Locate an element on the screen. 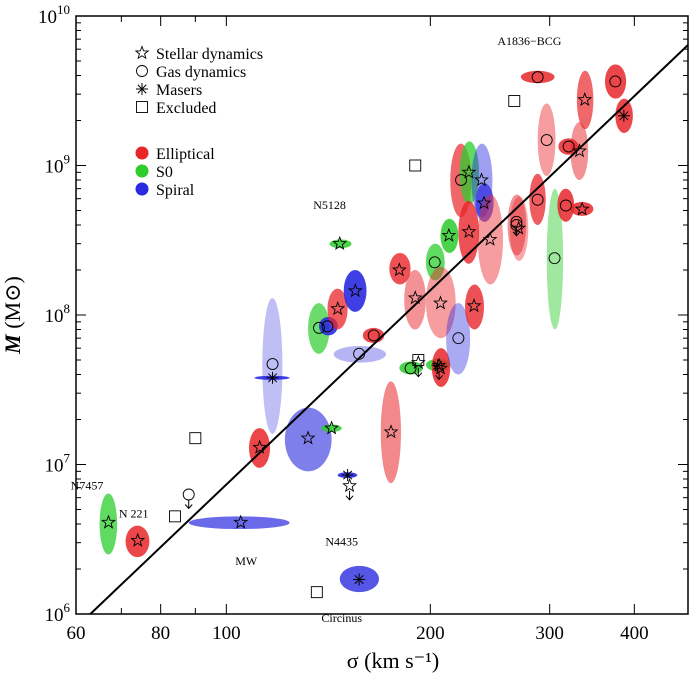  y-tick-label: 10⁹ is located at coordinates (58, 165).